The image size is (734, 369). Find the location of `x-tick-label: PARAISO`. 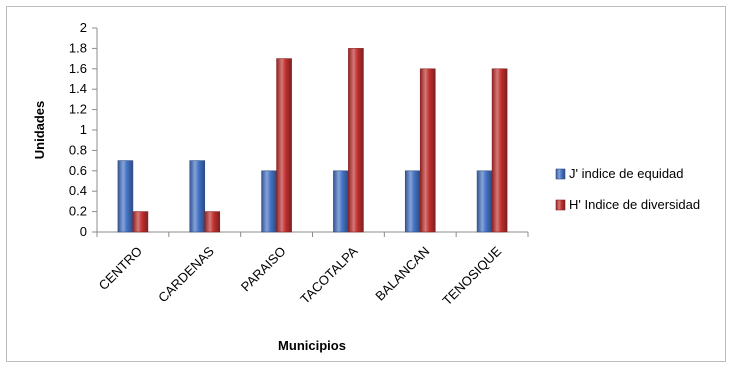

x-tick-label: PARAISO is located at coordinates (263, 269).